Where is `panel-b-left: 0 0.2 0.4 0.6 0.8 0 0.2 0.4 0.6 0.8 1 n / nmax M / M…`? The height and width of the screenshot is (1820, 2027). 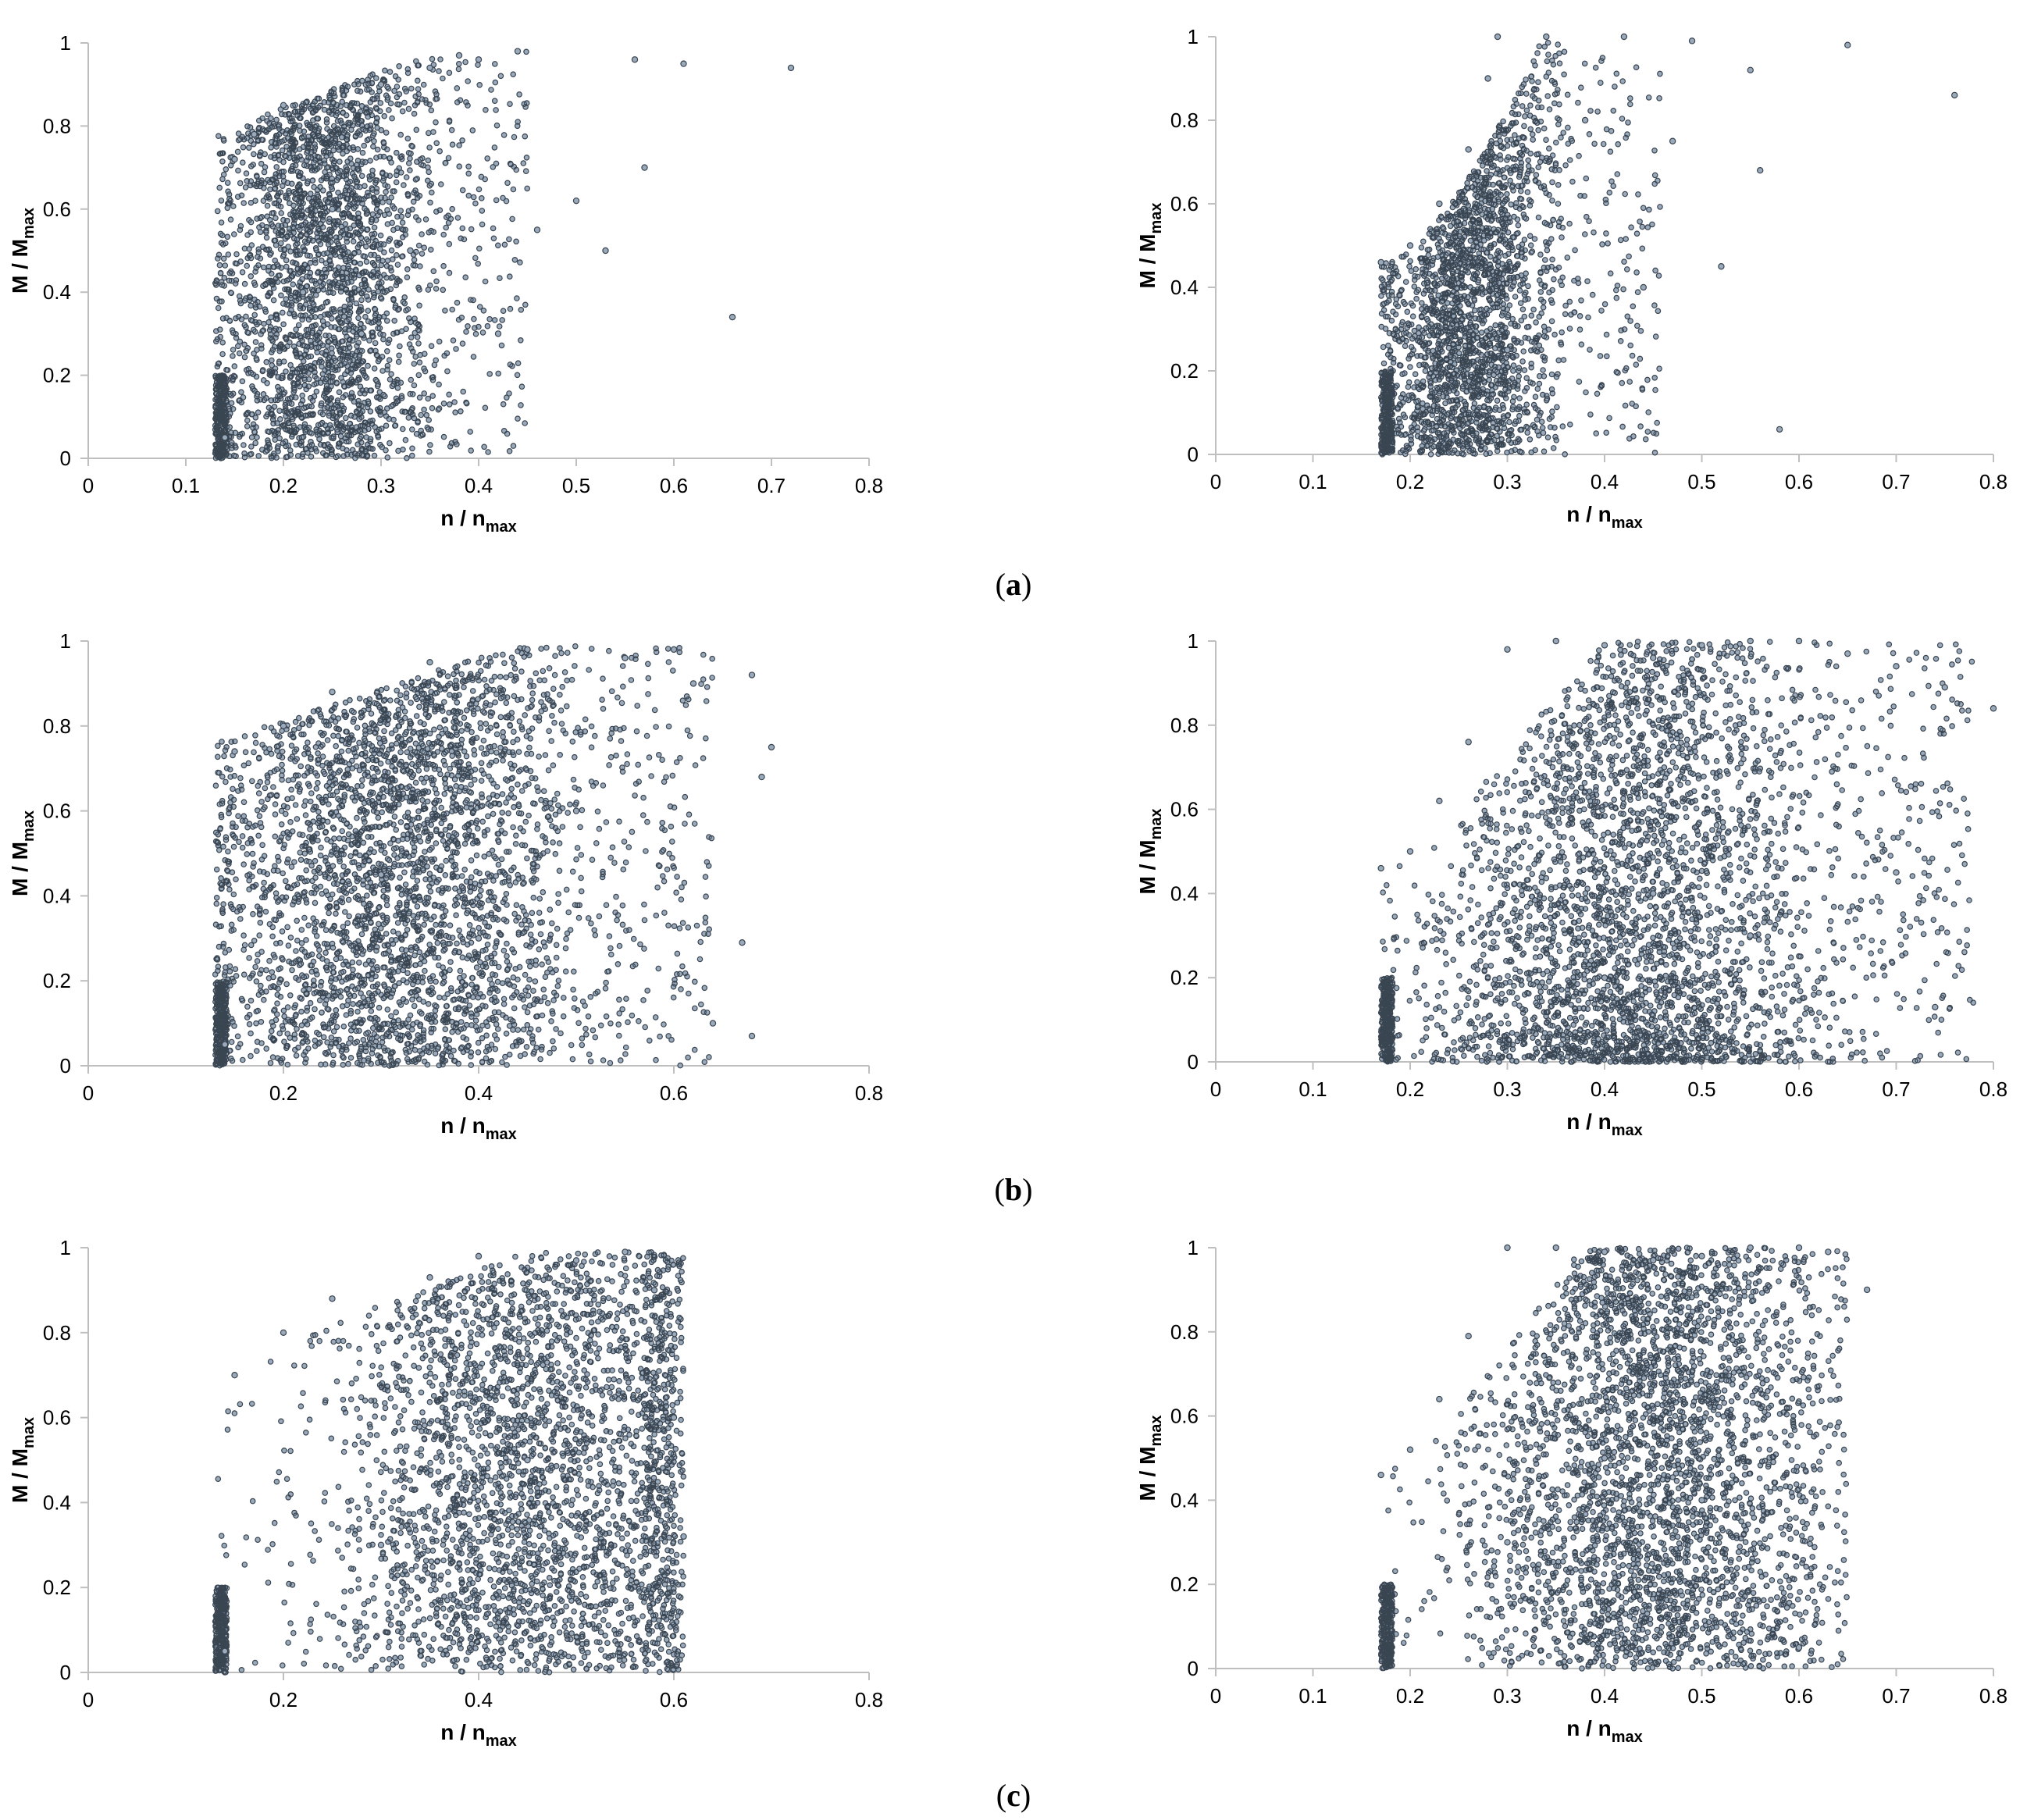
panel-b-left: 0 0.2 0.4 0.6 0.8 0 0.2 0.4 0.6 0.8 1 n / nmax M / M… is located at coordinates (445, 886).